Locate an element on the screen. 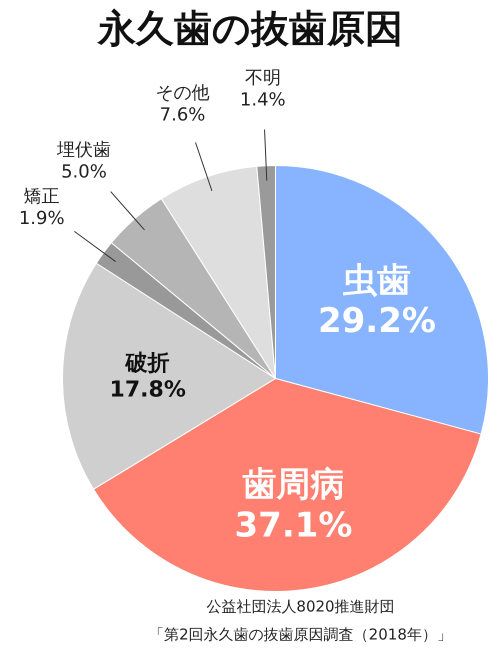 This screenshot has width=500, height=648. data-label: 17.8% is located at coordinates (148, 390).